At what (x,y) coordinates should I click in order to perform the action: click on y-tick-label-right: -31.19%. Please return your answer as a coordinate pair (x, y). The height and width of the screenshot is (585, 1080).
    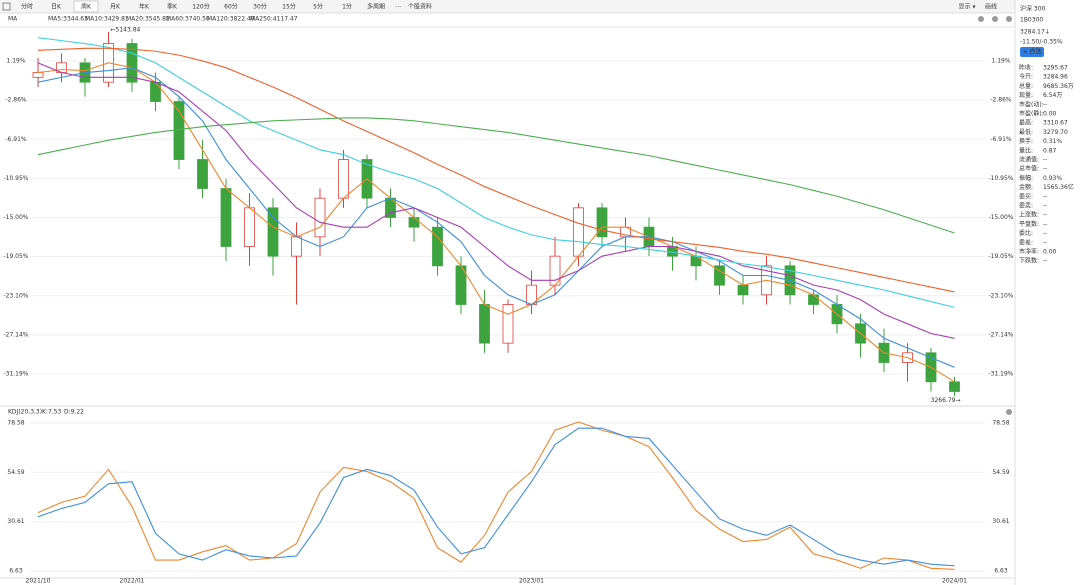
    Looking at the image, I should click on (1000, 373).